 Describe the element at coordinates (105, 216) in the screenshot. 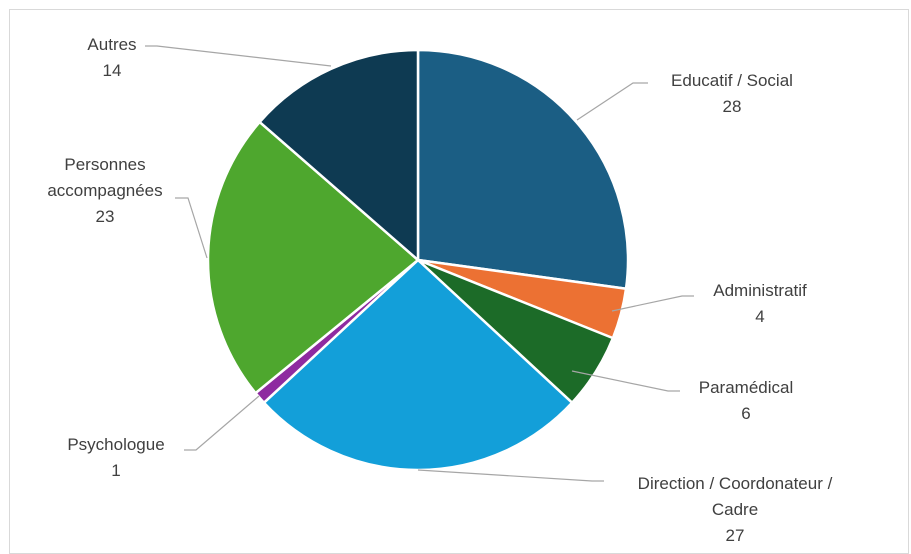

I see `slice-value-label-5: 23` at that location.